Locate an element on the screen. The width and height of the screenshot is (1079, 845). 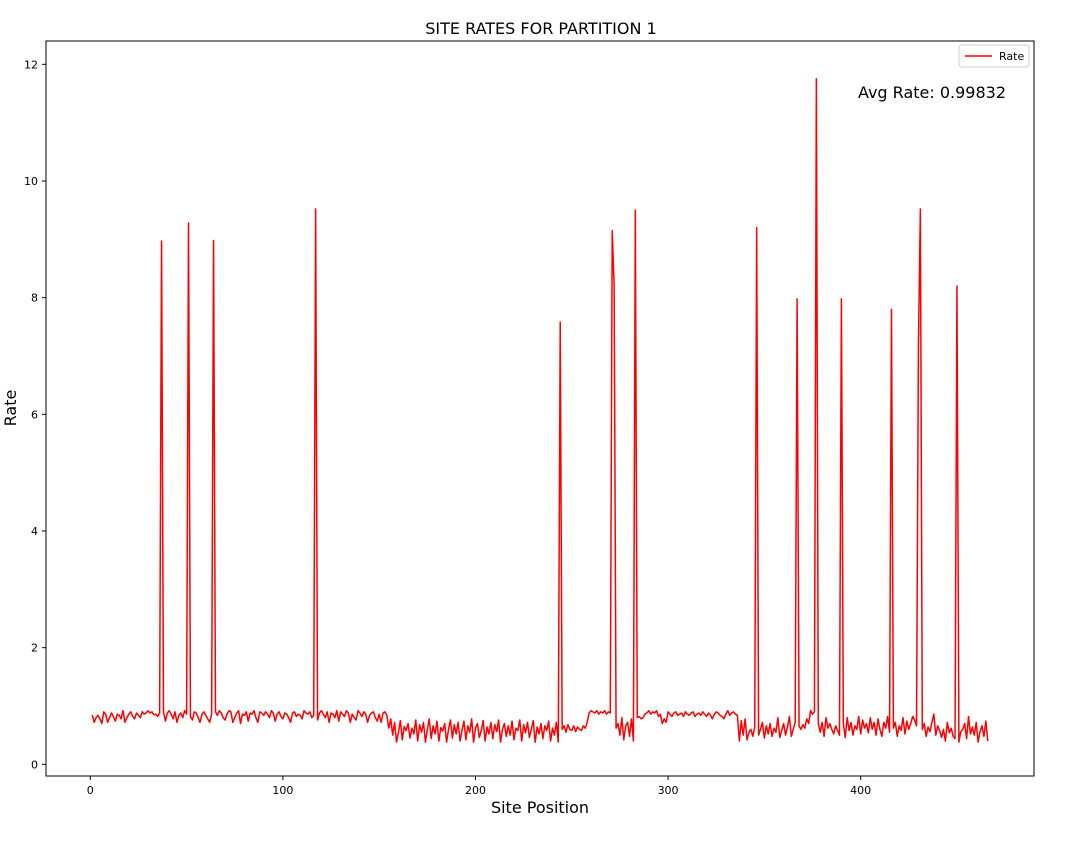
y-tick-label: 6 is located at coordinates (34, 414).